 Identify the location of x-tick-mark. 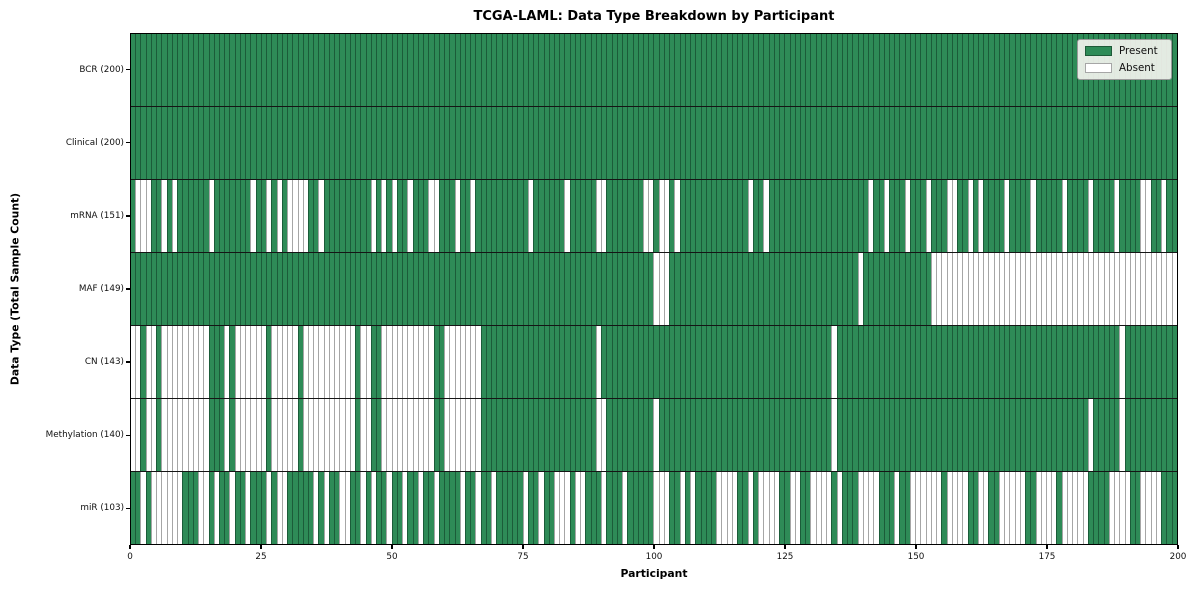
(130, 547).